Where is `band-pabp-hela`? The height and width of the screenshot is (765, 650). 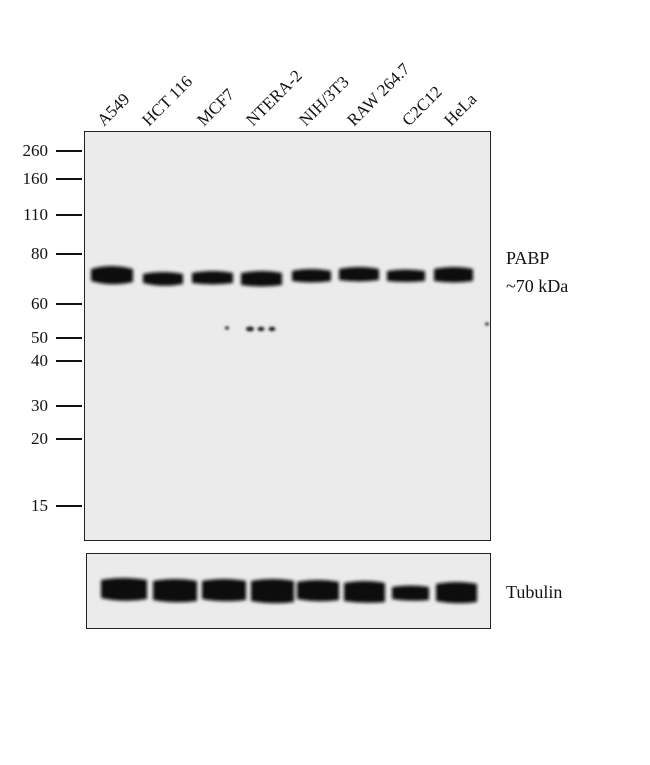
band-pabp-hela is located at coordinates (453, 275).